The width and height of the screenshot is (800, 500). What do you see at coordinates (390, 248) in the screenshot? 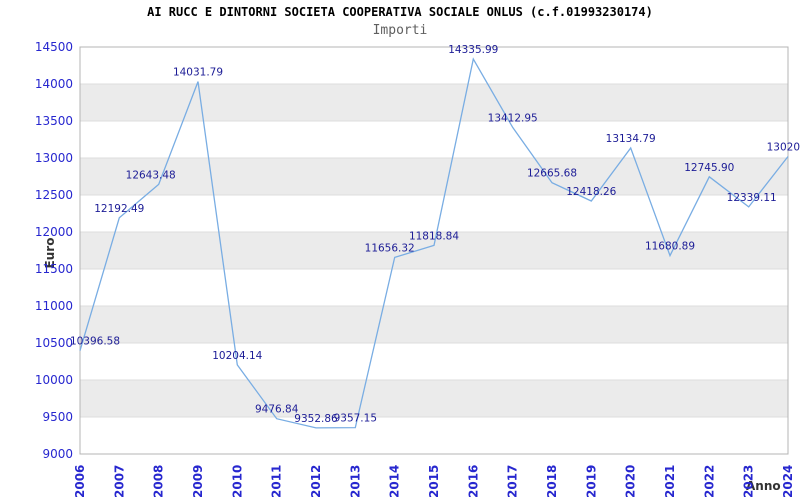
I see `data-point-label: 11656.32` at bounding box center [390, 248].